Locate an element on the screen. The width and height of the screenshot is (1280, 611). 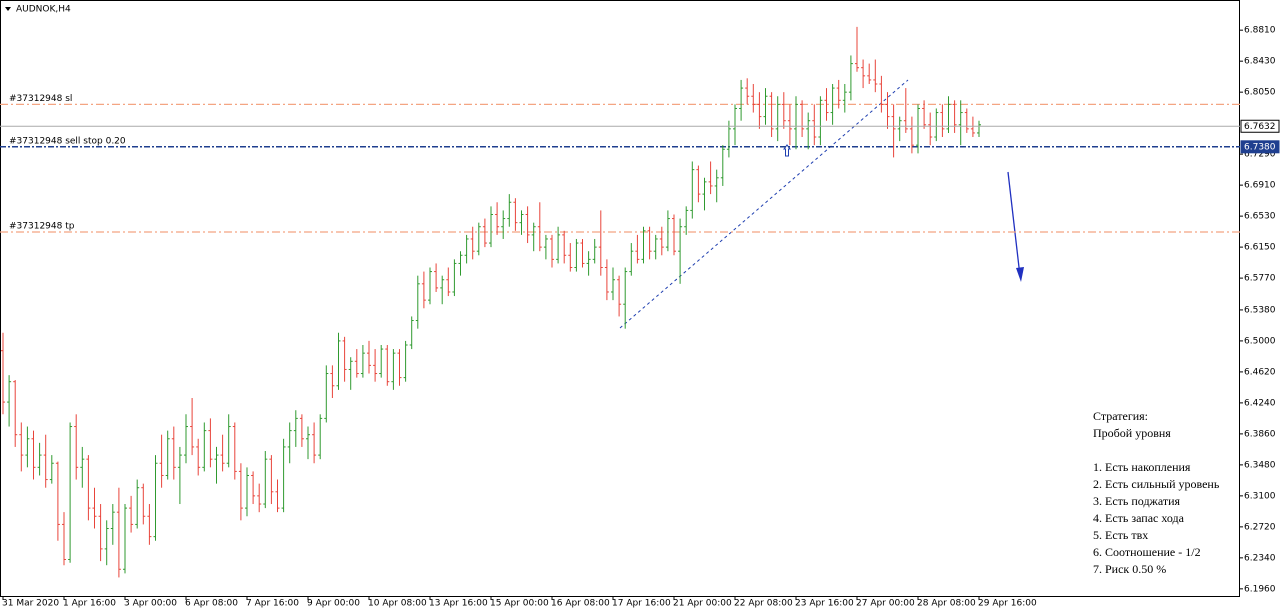
x-tick-label: 21 Apr 00:00 is located at coordinates (702, 604).